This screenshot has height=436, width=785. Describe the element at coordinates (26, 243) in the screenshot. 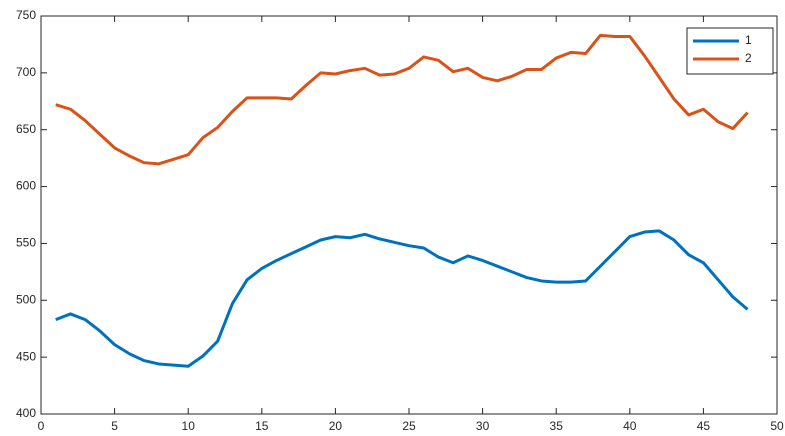

I see `y-tick-label: 550` at that location.